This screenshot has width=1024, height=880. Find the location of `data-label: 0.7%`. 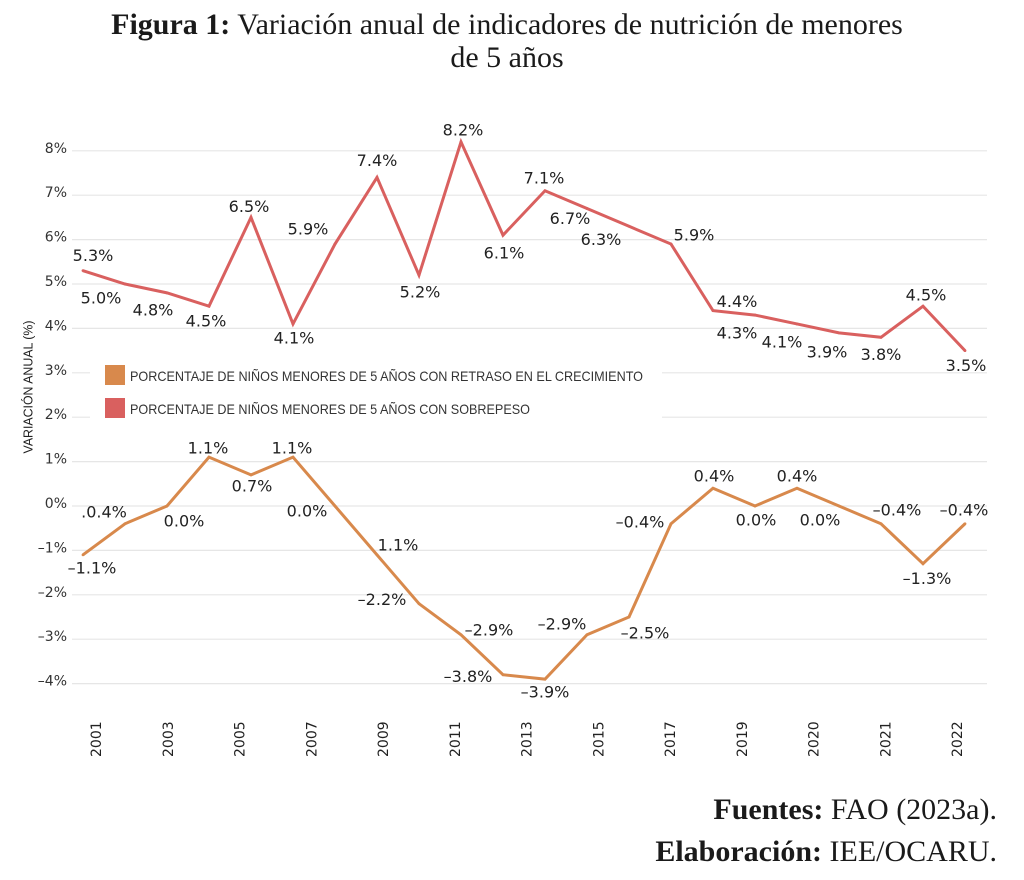

data-label: 0.7% is located at coordinates (252, 485).